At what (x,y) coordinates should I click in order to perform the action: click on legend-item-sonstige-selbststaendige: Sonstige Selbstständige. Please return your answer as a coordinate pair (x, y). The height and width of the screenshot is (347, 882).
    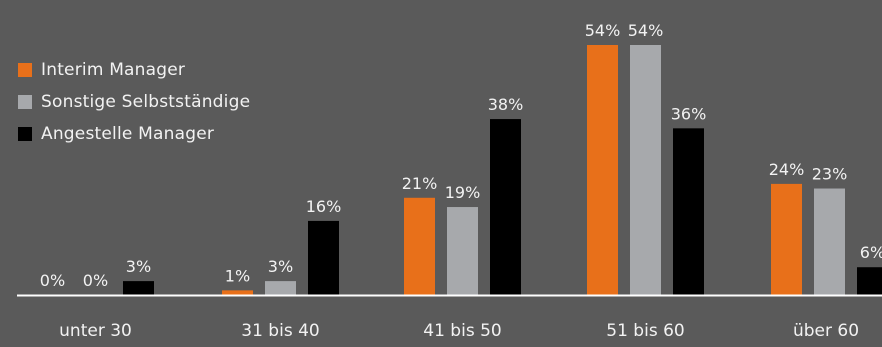
    Looking at the image, I should click on (134, 102).